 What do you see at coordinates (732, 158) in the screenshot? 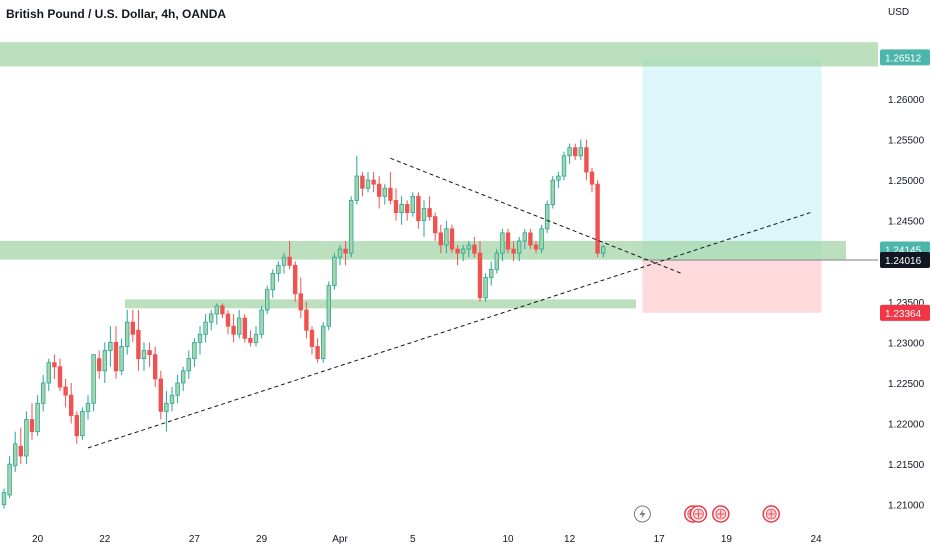
I see `target-zone` at bounding box center [732, 158].